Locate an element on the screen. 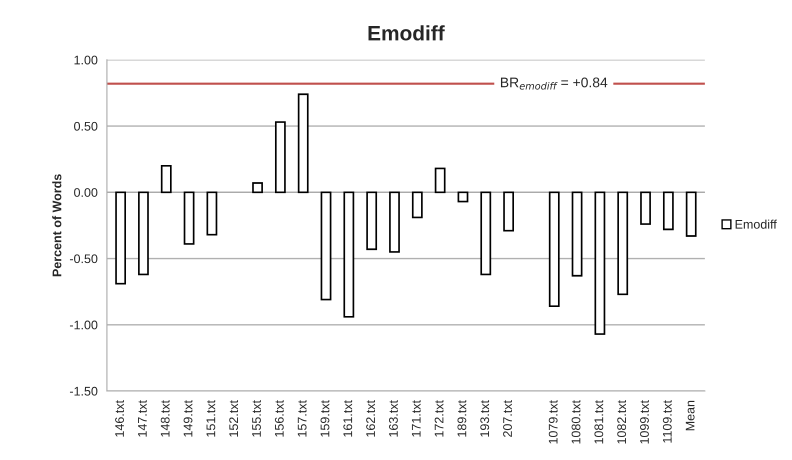 Image resolution: width=792 pixels, height=460 pixels. x-tick-label: 172.txt is located at coordinates (439, 418).